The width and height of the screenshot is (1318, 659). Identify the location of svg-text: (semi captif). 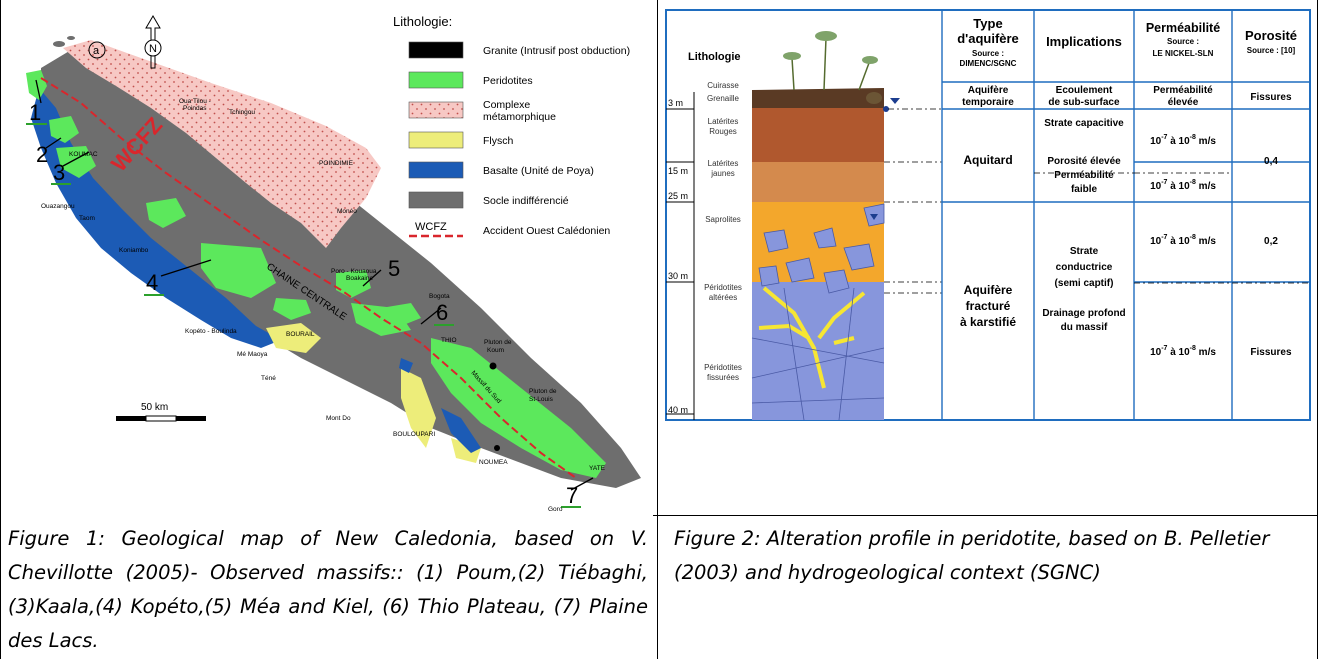
(1084, 283).